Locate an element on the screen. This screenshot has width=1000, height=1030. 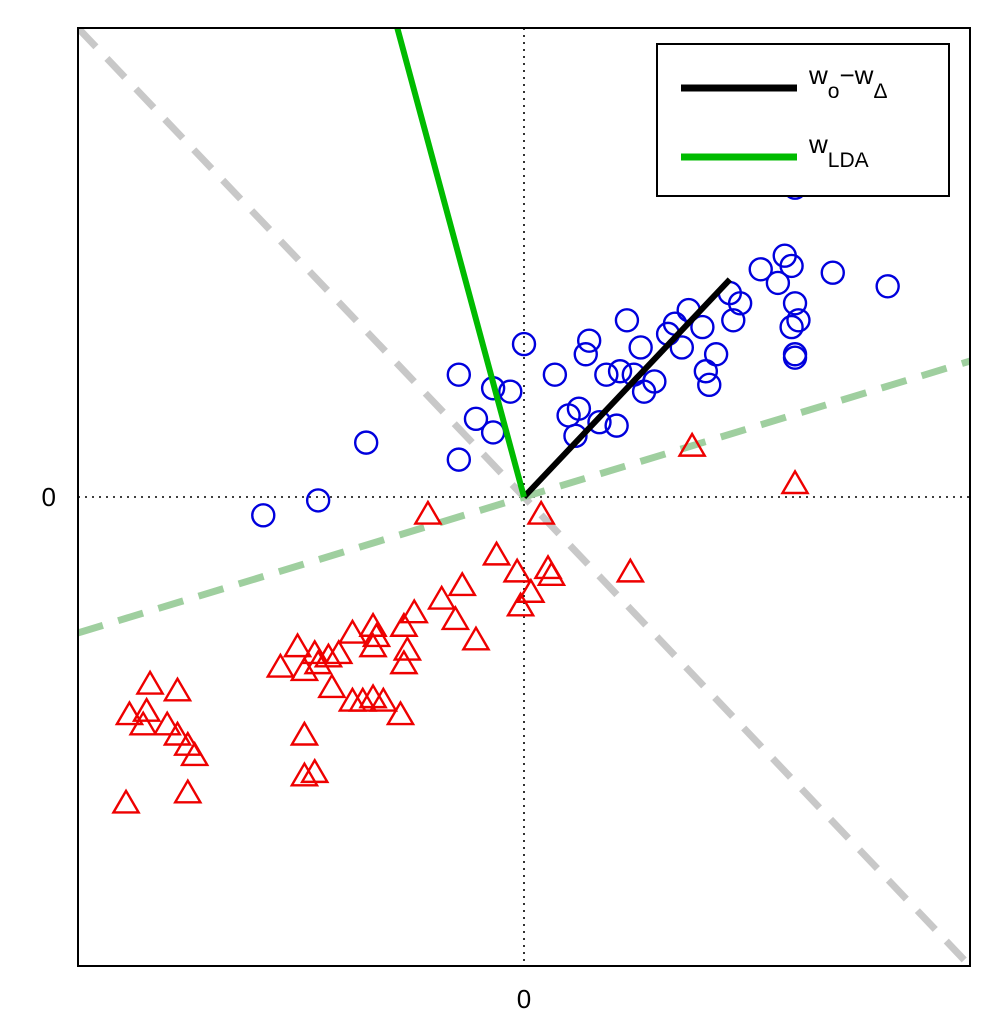
legend-subscript: LDA is located at coordinates (848, 160).